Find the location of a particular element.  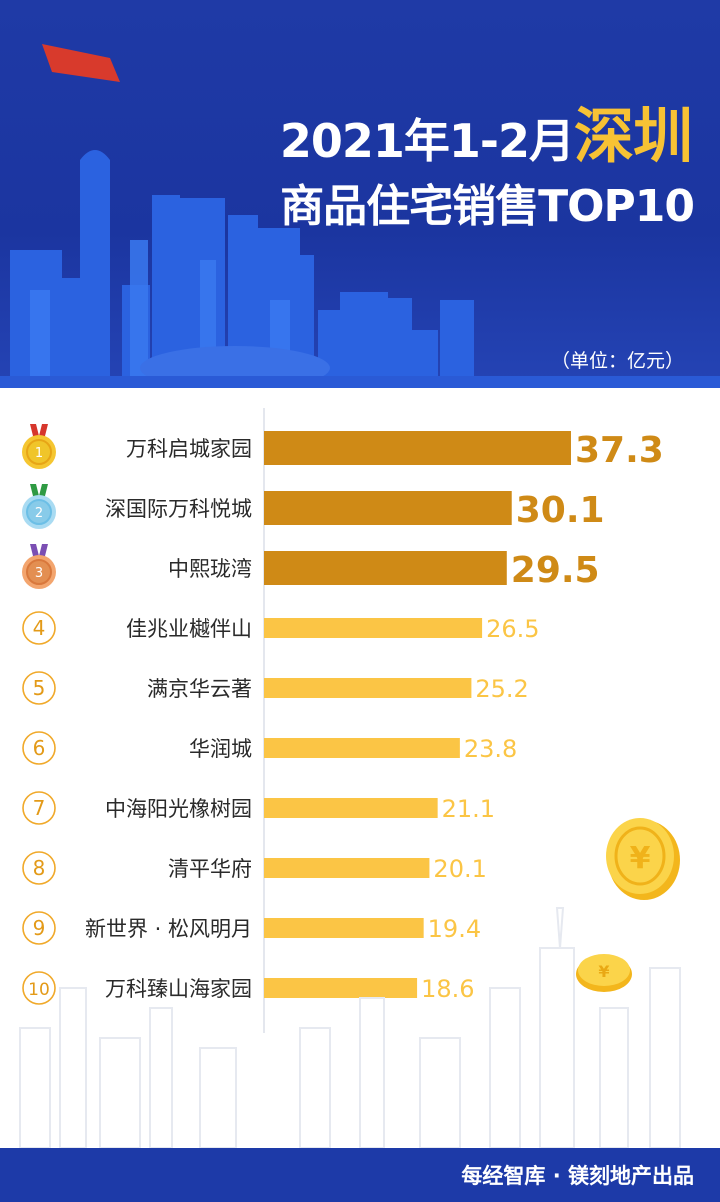

gold-coin-icon: ¥ is located at coordinates (643, 859).